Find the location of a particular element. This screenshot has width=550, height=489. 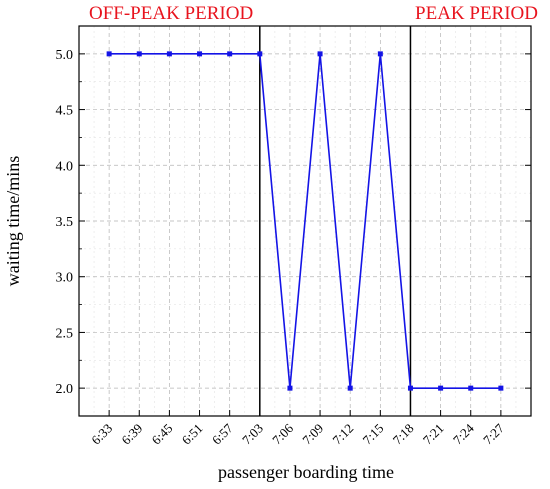

x-tick-label: 7:06 is located at coordinates (282, 433).